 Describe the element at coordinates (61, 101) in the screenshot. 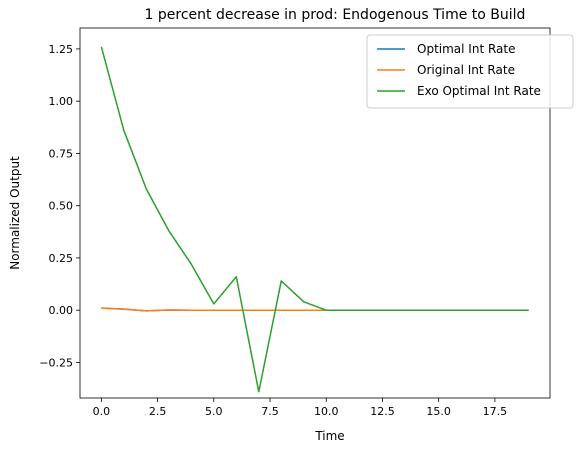

I see `y-tick-label: 1.00` at that location.